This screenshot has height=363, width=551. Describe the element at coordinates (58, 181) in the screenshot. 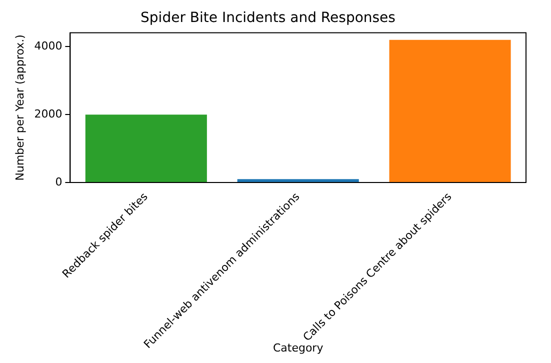

I see `y-tick-label: 0` at that location.